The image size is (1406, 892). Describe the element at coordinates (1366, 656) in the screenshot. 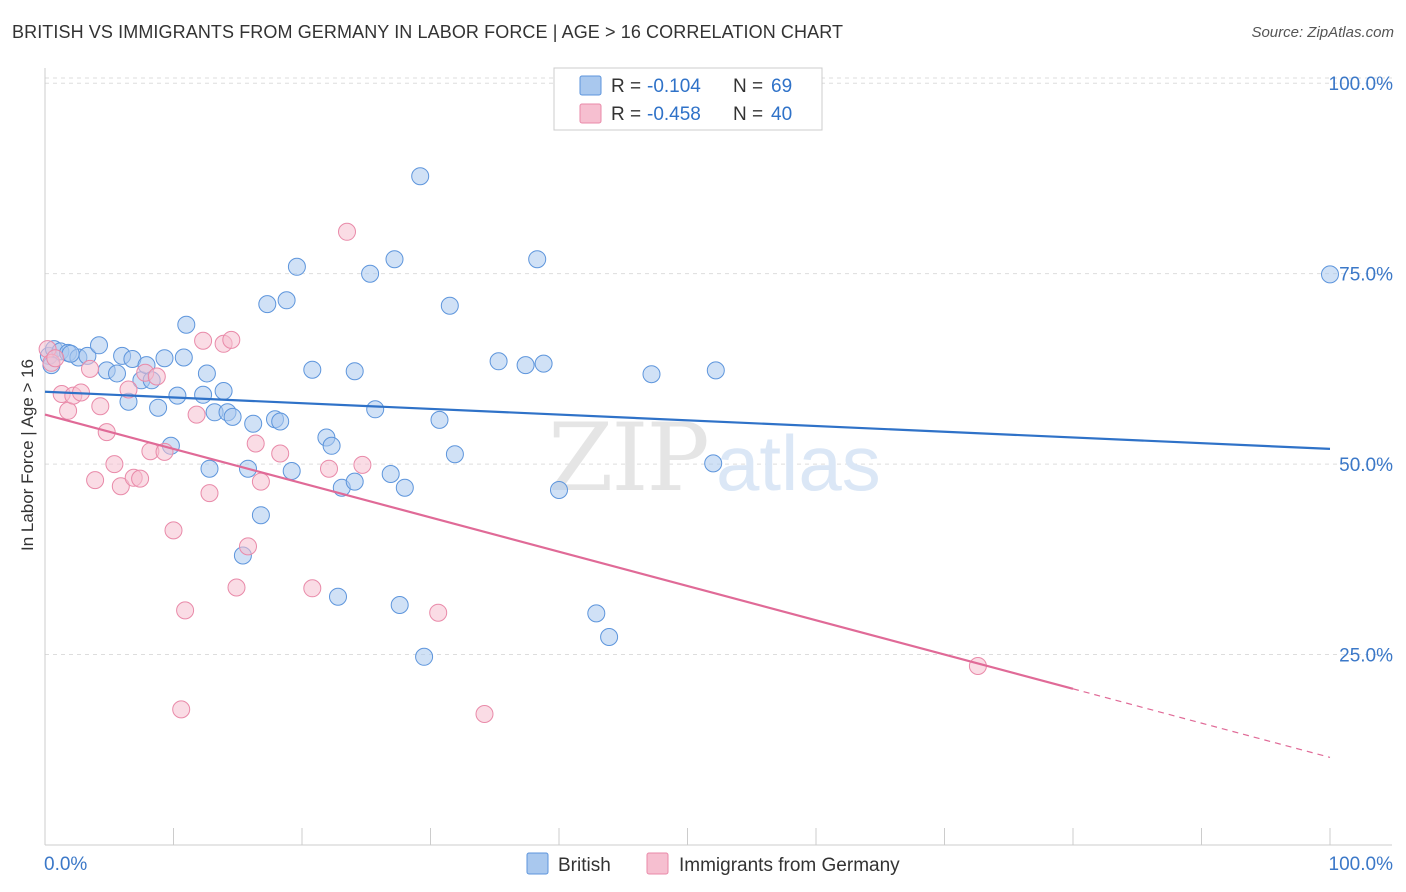

I see `y-tick-label-25: 25.0%` at that location.